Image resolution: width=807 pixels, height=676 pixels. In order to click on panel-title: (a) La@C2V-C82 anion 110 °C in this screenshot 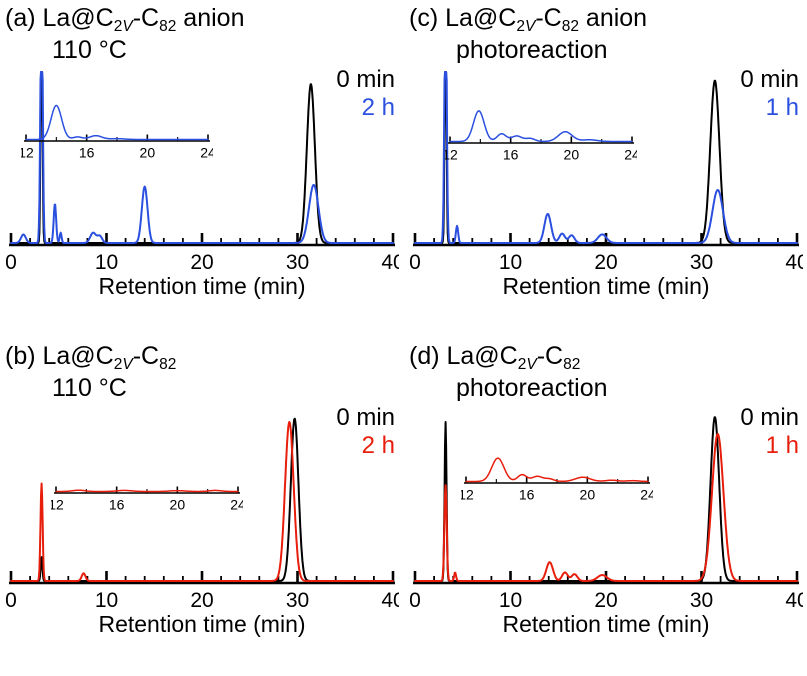, I will do `click(203, 34)`.